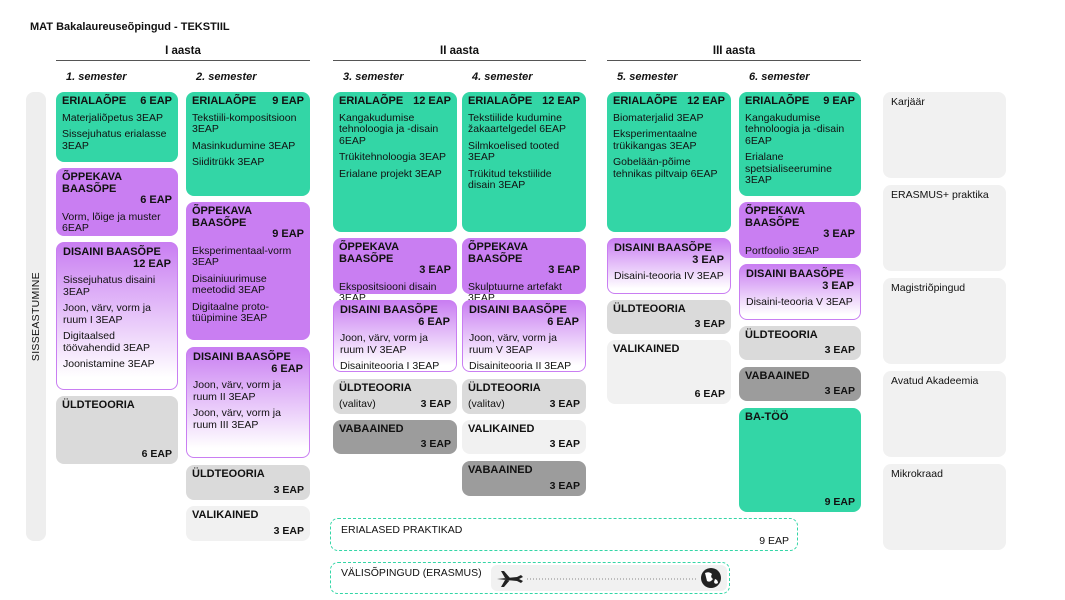  What do you see at coordinates (520, 366) in the screenshot?
I see `course-item: Disainiteooria II 3EAP` at bounding box center [520, 366].